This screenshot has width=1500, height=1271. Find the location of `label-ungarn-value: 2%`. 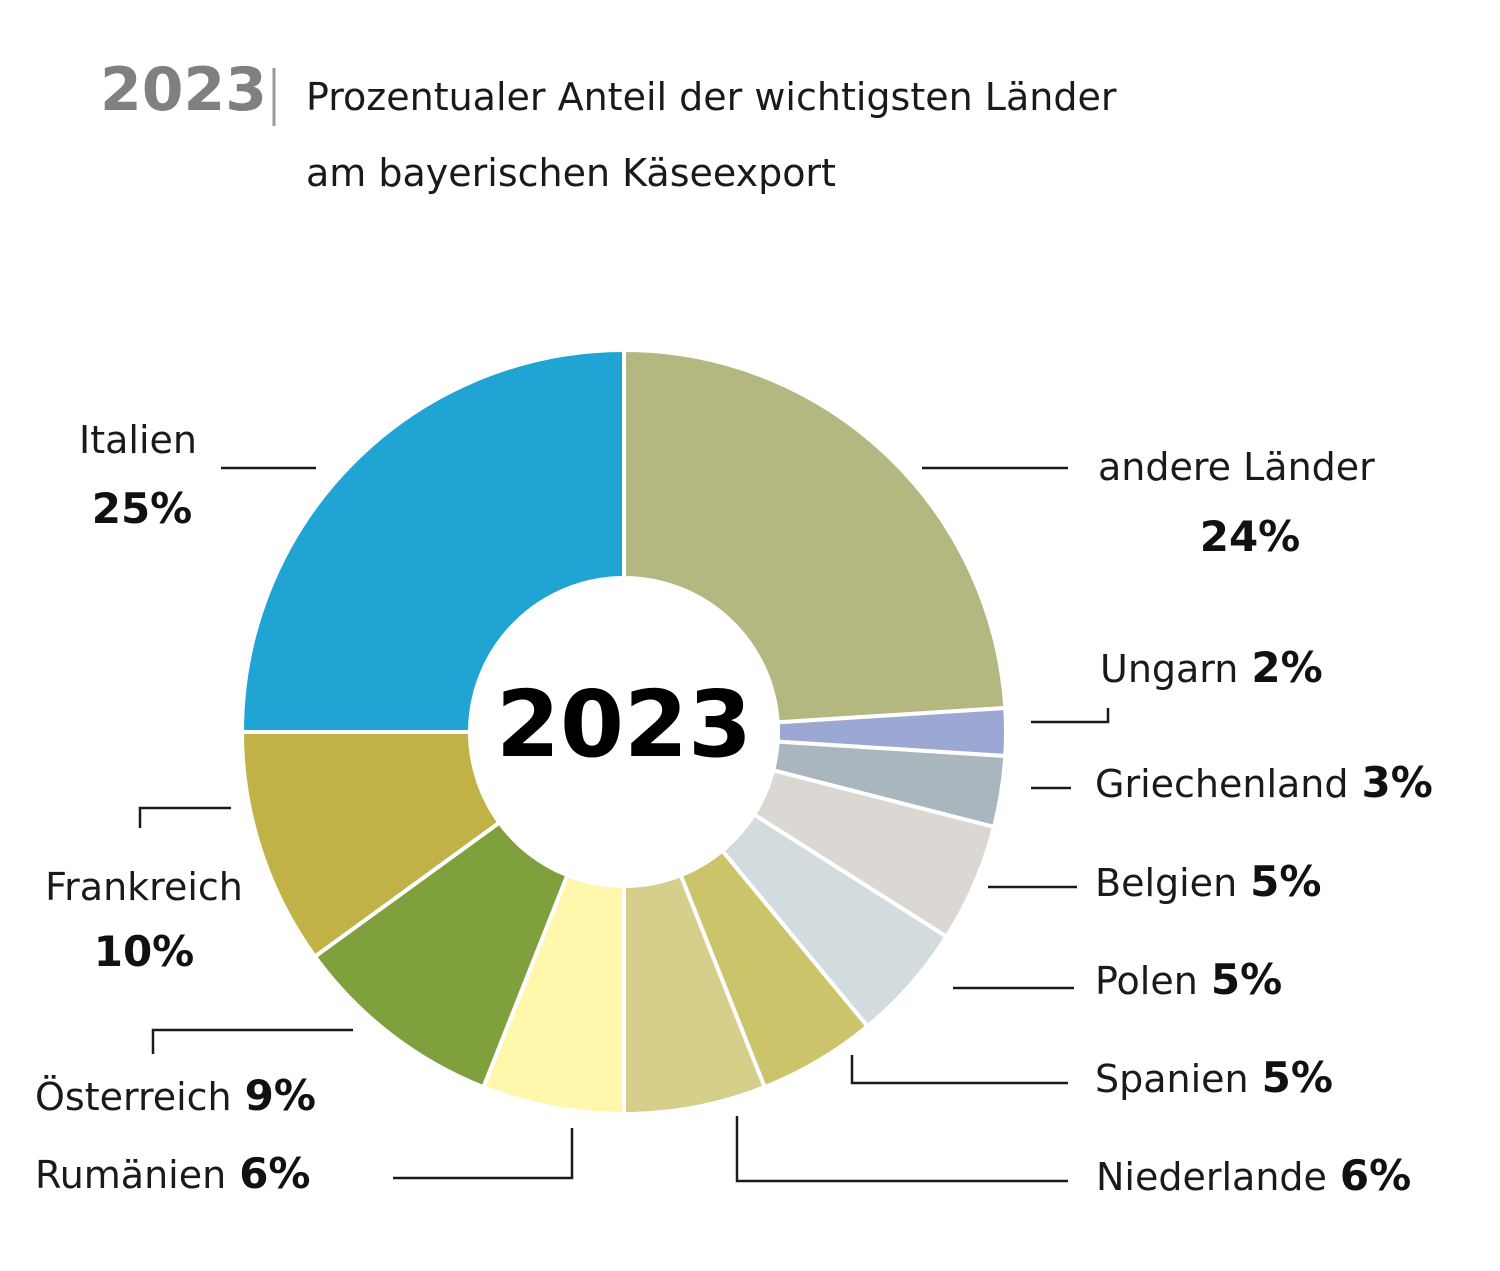

label-ungarn-value: 2% is located at coordinates (1286, 667).